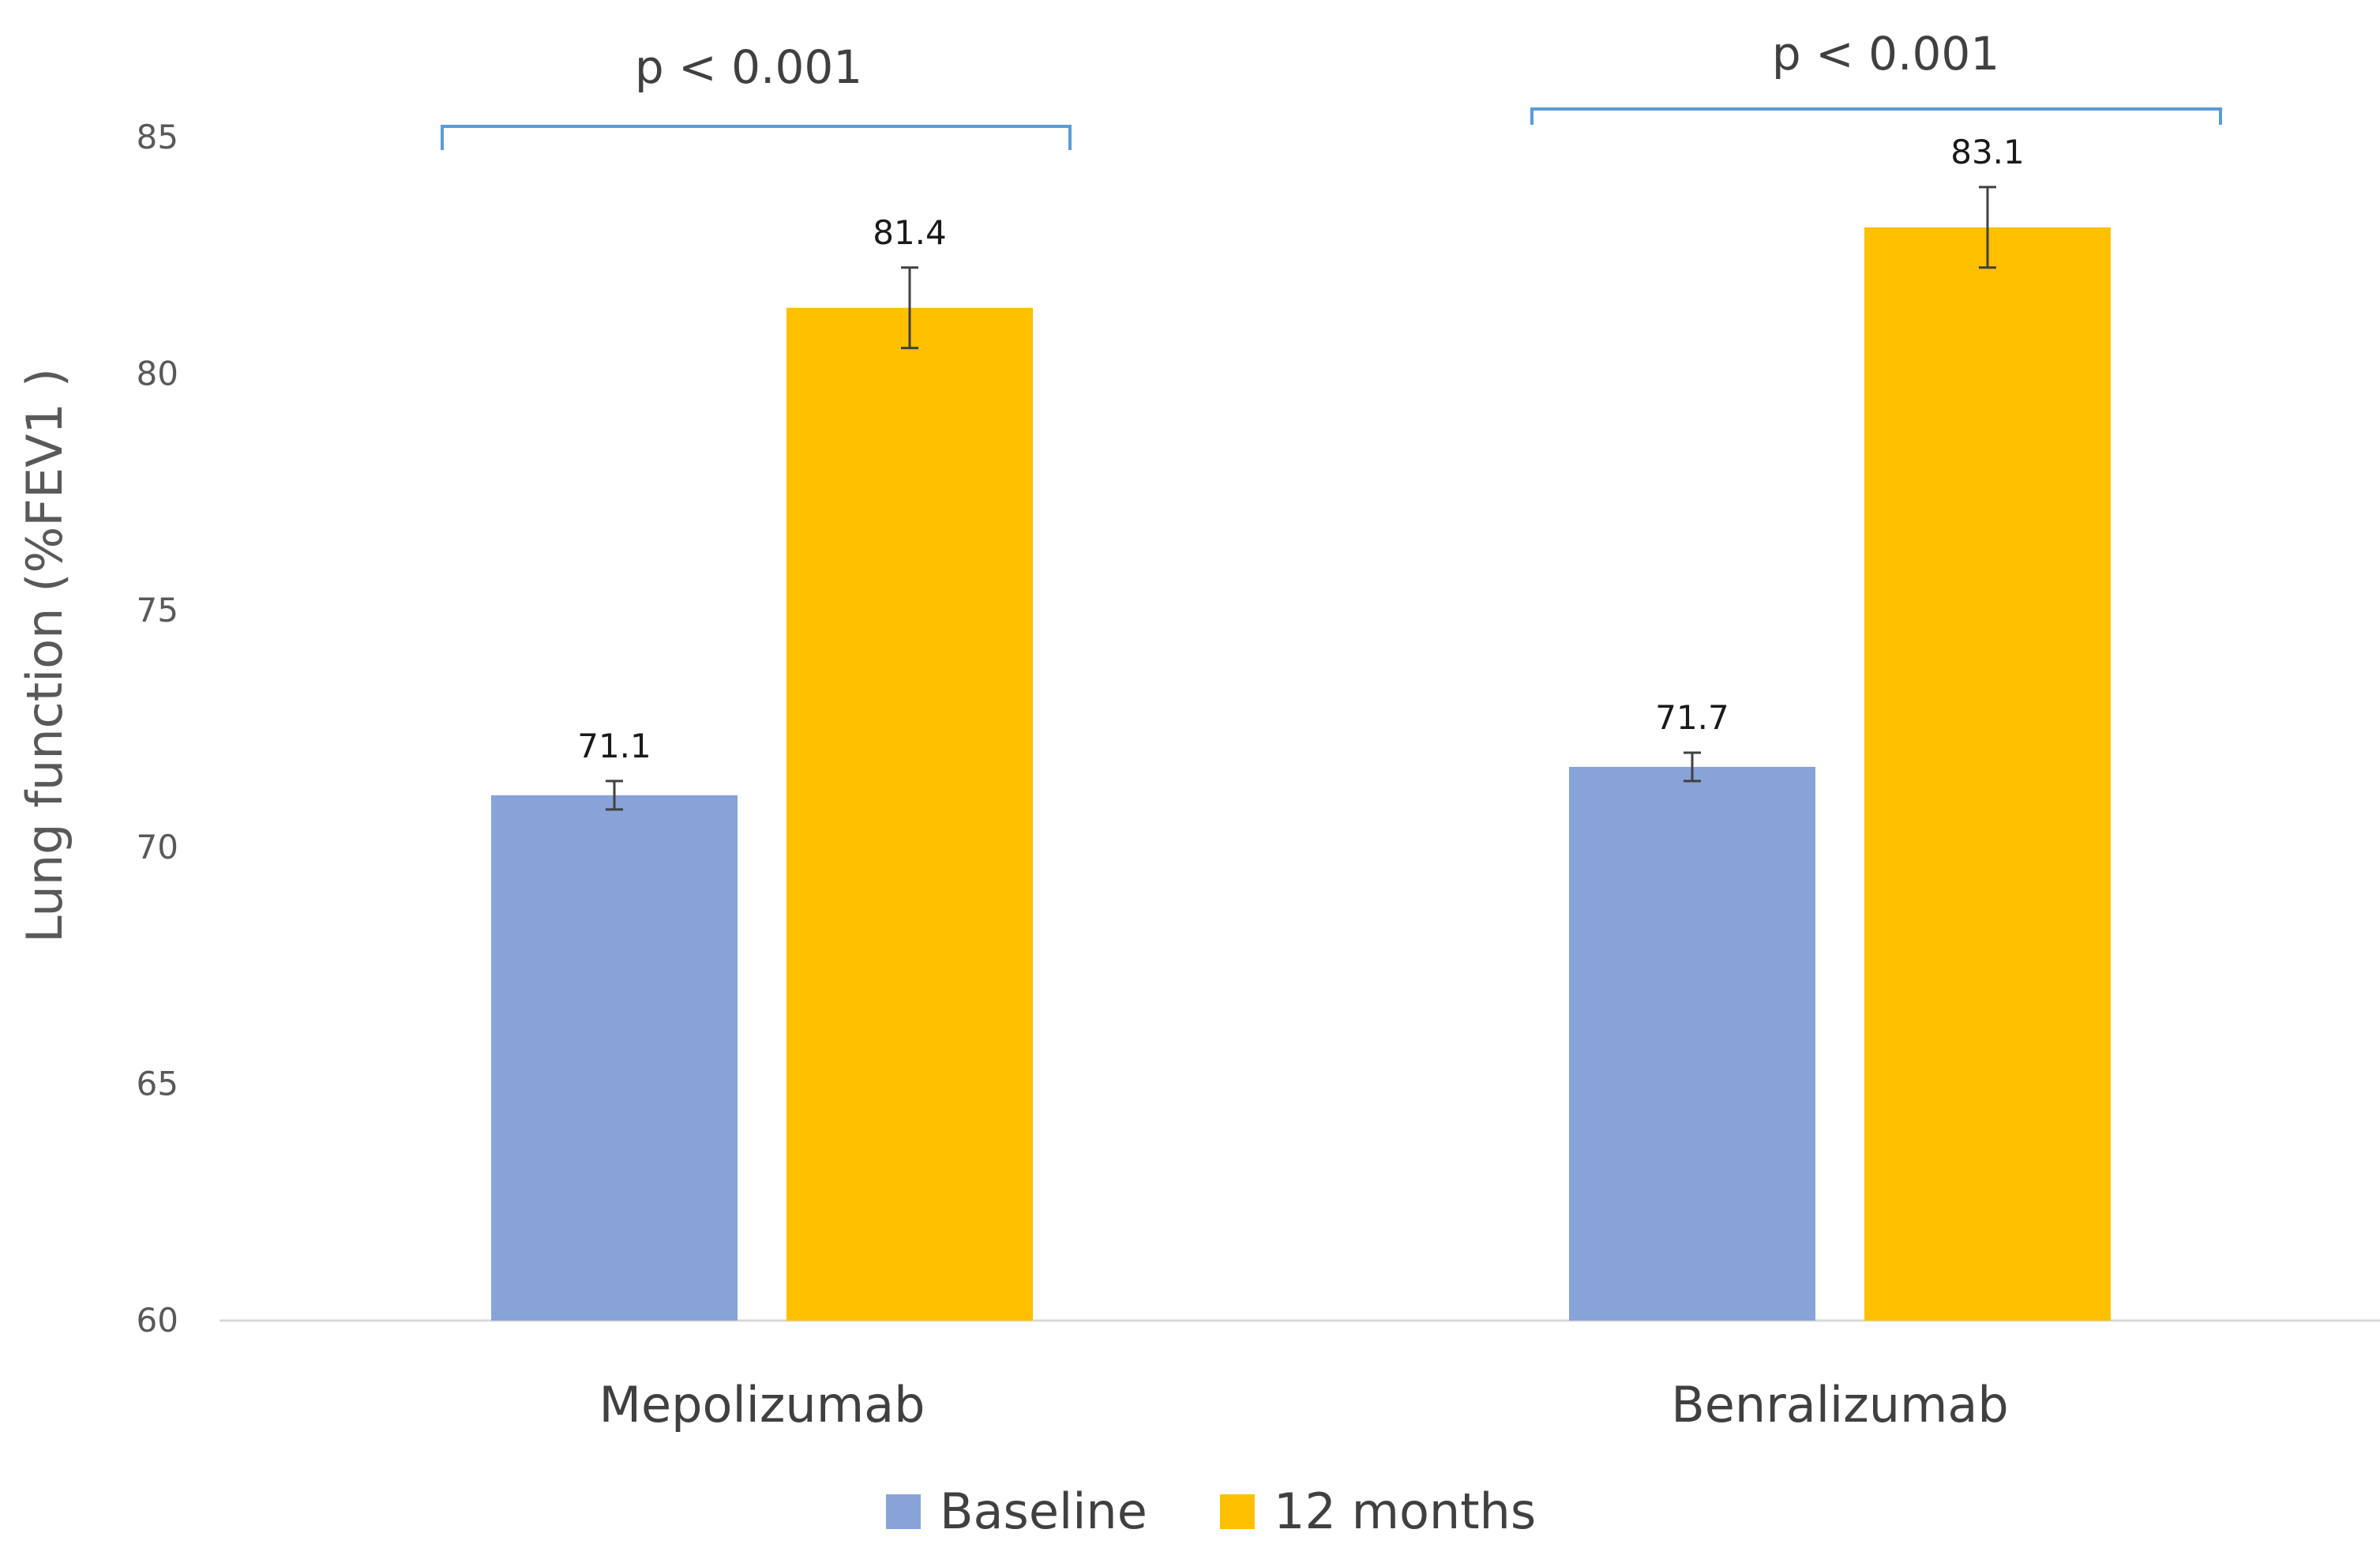 This screenshot has width=2380, height=1567. Describe the element at coordinates (614, 1058) in the screenshot. I see `bar-mepolizumab-baseline` at that location.